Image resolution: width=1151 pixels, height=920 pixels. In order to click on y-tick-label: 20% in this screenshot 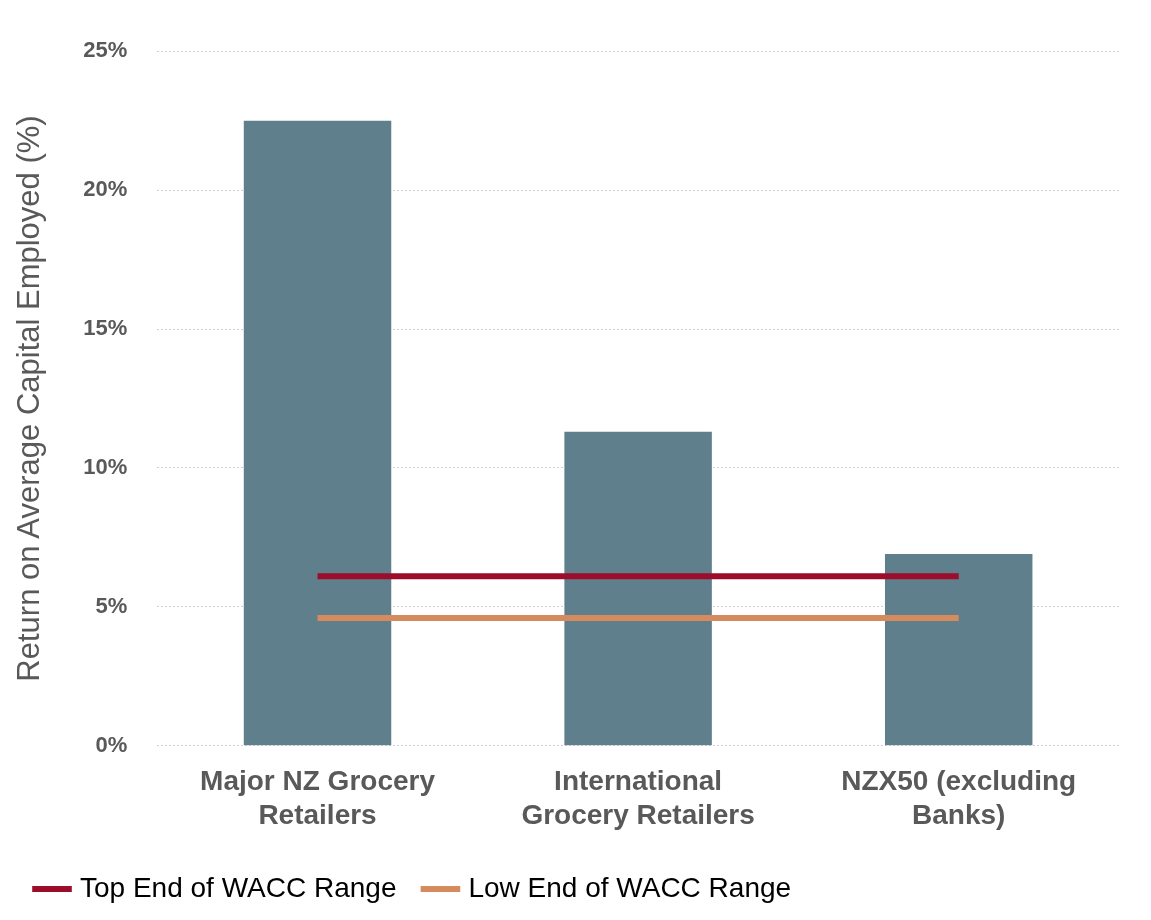, I will do `click(105, 189)`.